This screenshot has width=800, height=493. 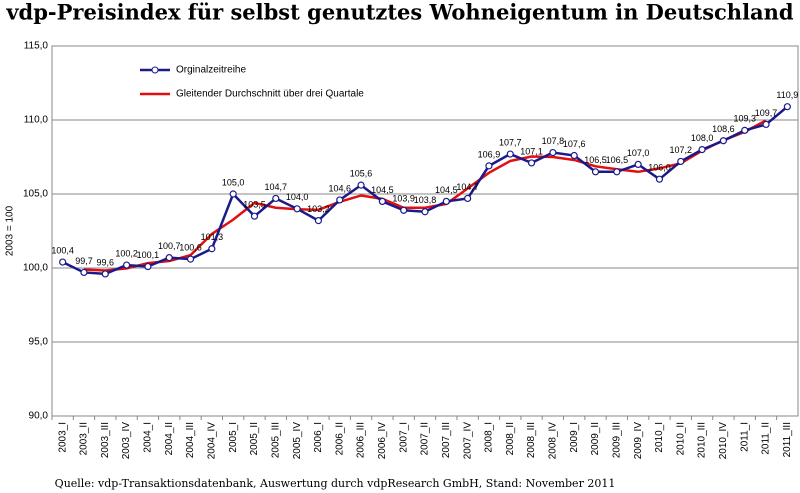 What do you see at coordinates (148, 255) in the screenshot?
I see `value-label: 100,1` at bounding box center [148, 255].